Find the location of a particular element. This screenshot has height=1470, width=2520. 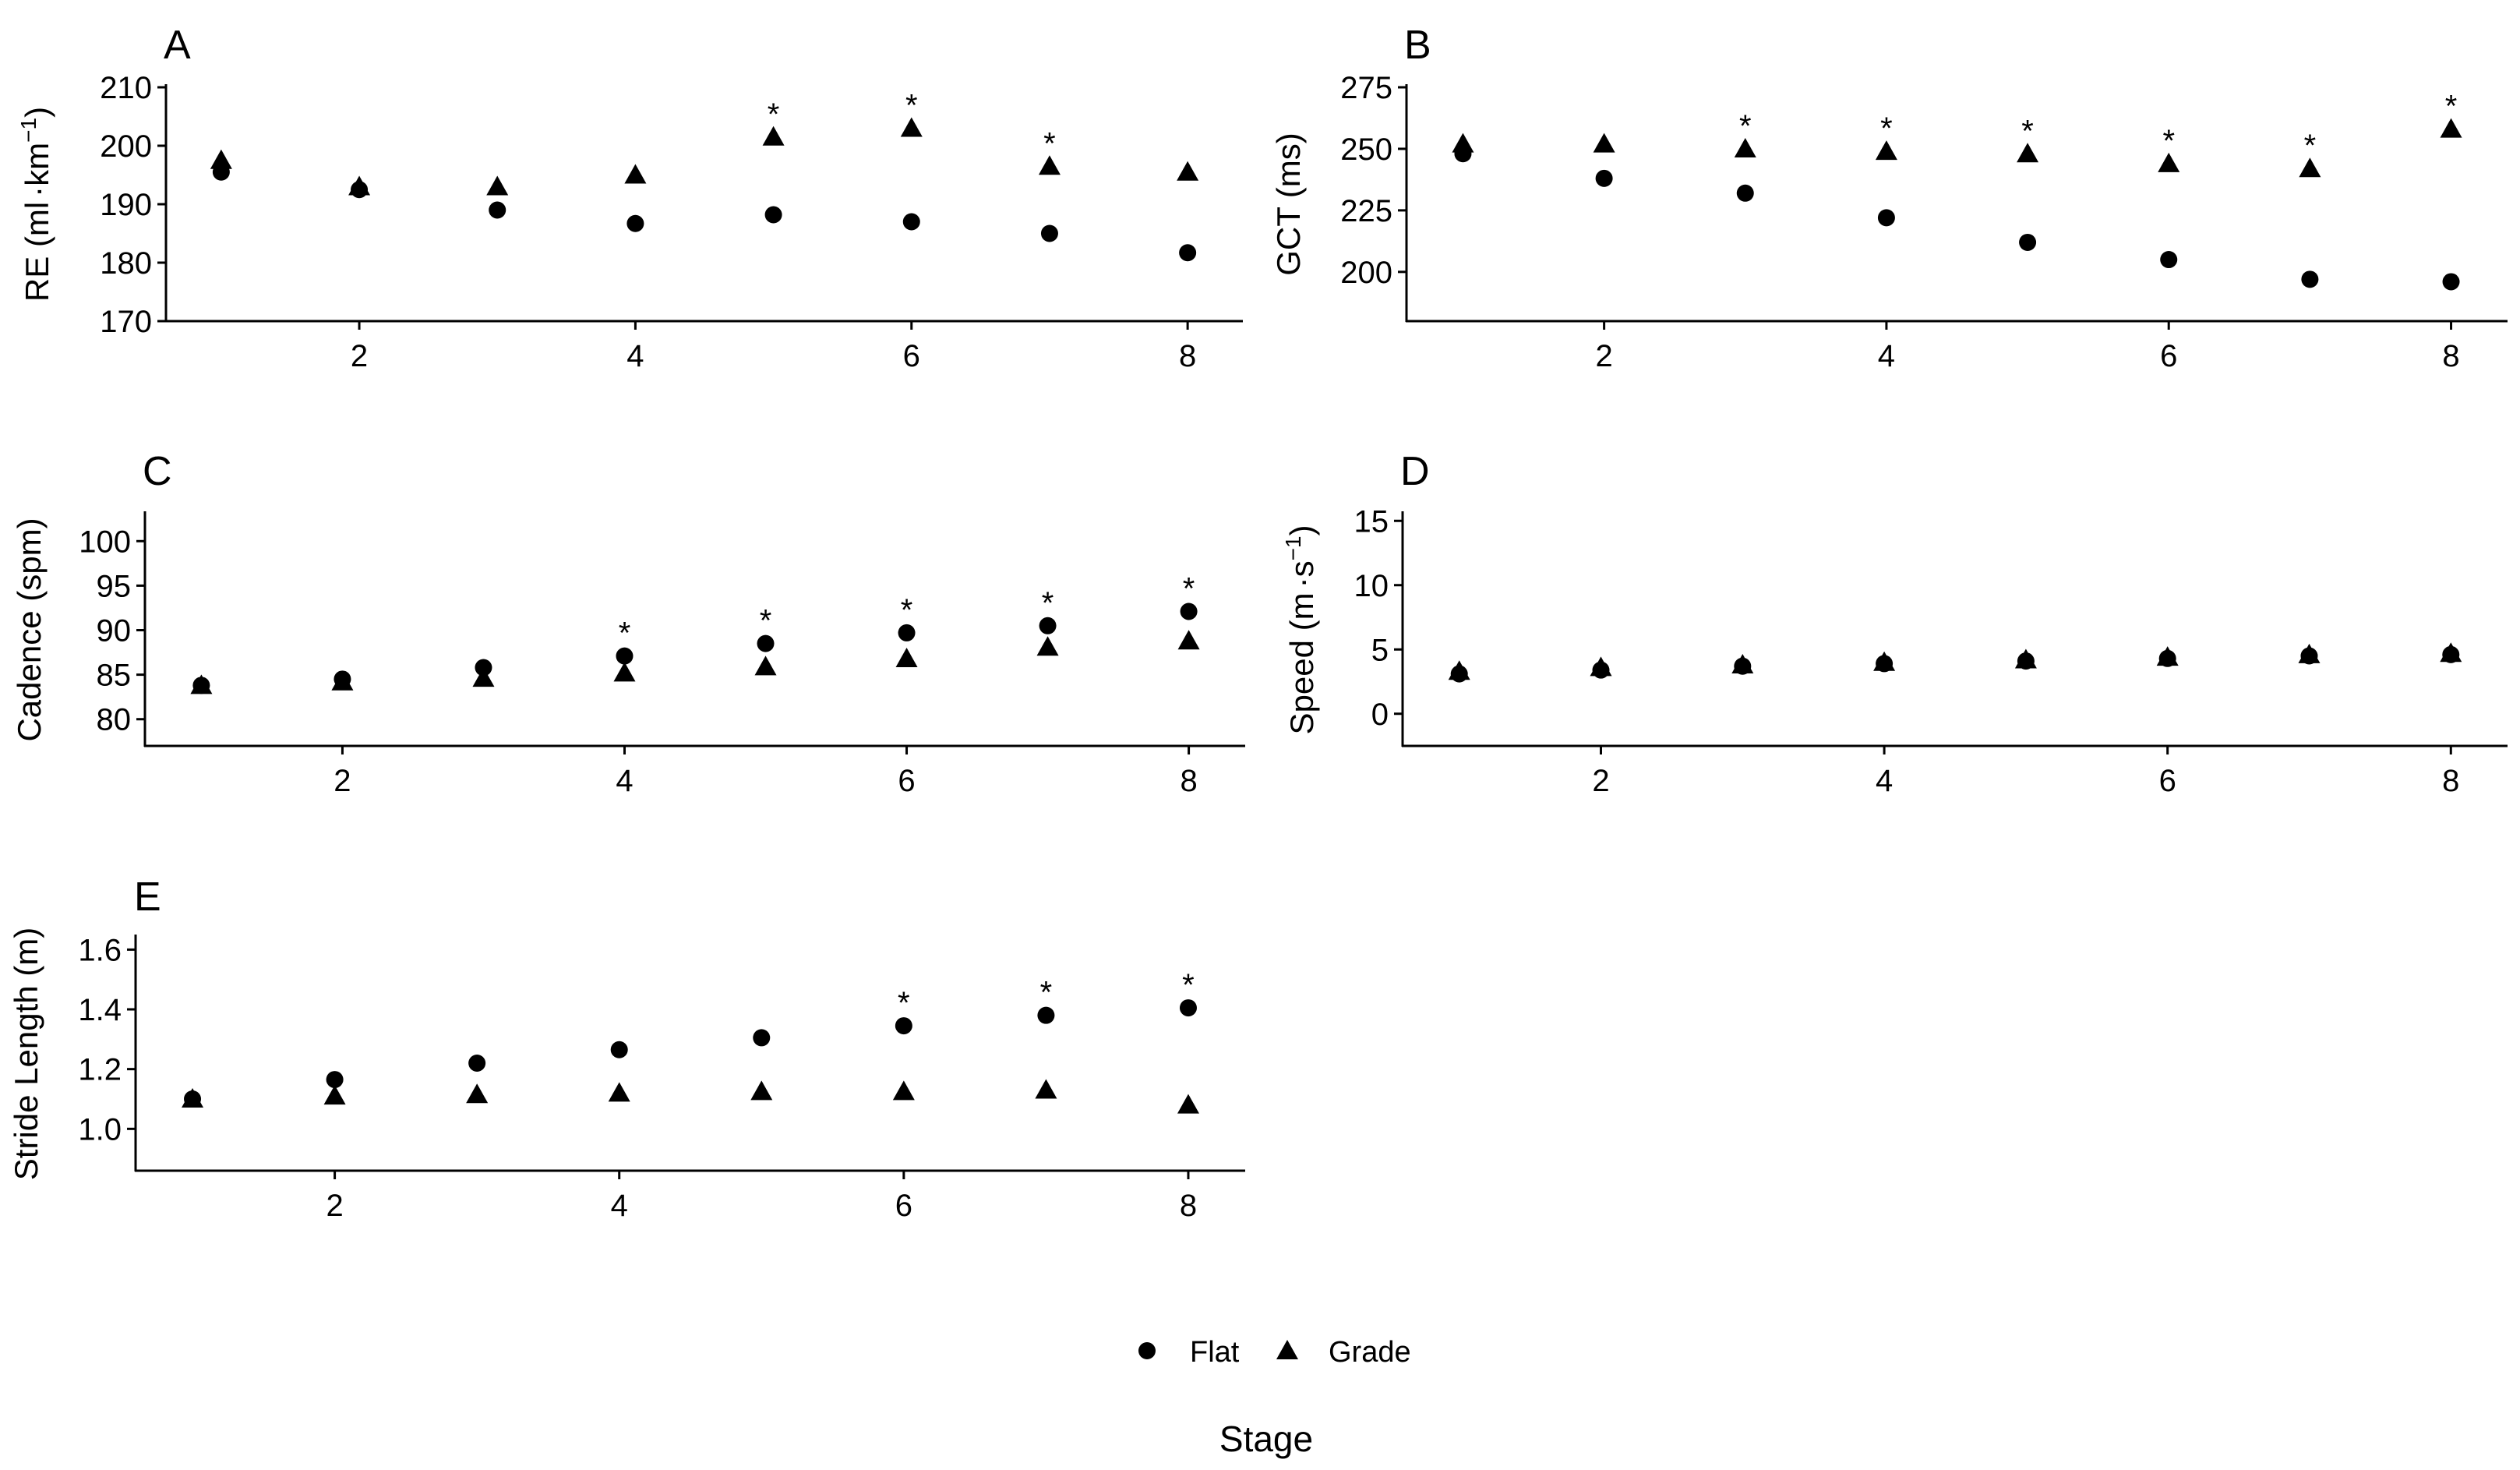

legend-flat-label: Flat is located at coordinates (1215, 1352).